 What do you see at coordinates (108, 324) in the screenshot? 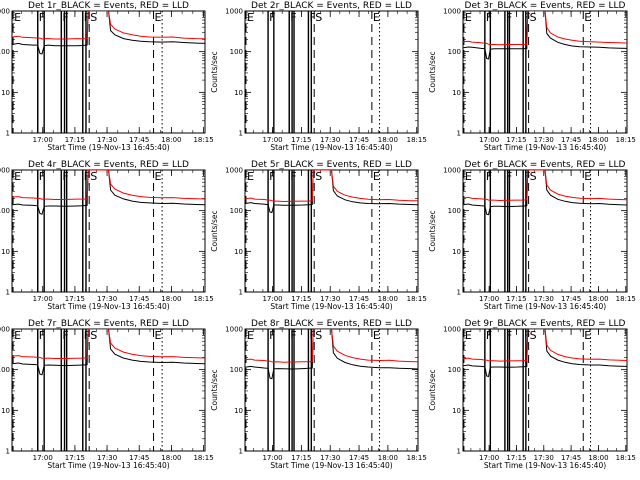
I see `panel-title: Det 7r_BLACK = Events, RED = LLD` at bounding box center [108, 324].